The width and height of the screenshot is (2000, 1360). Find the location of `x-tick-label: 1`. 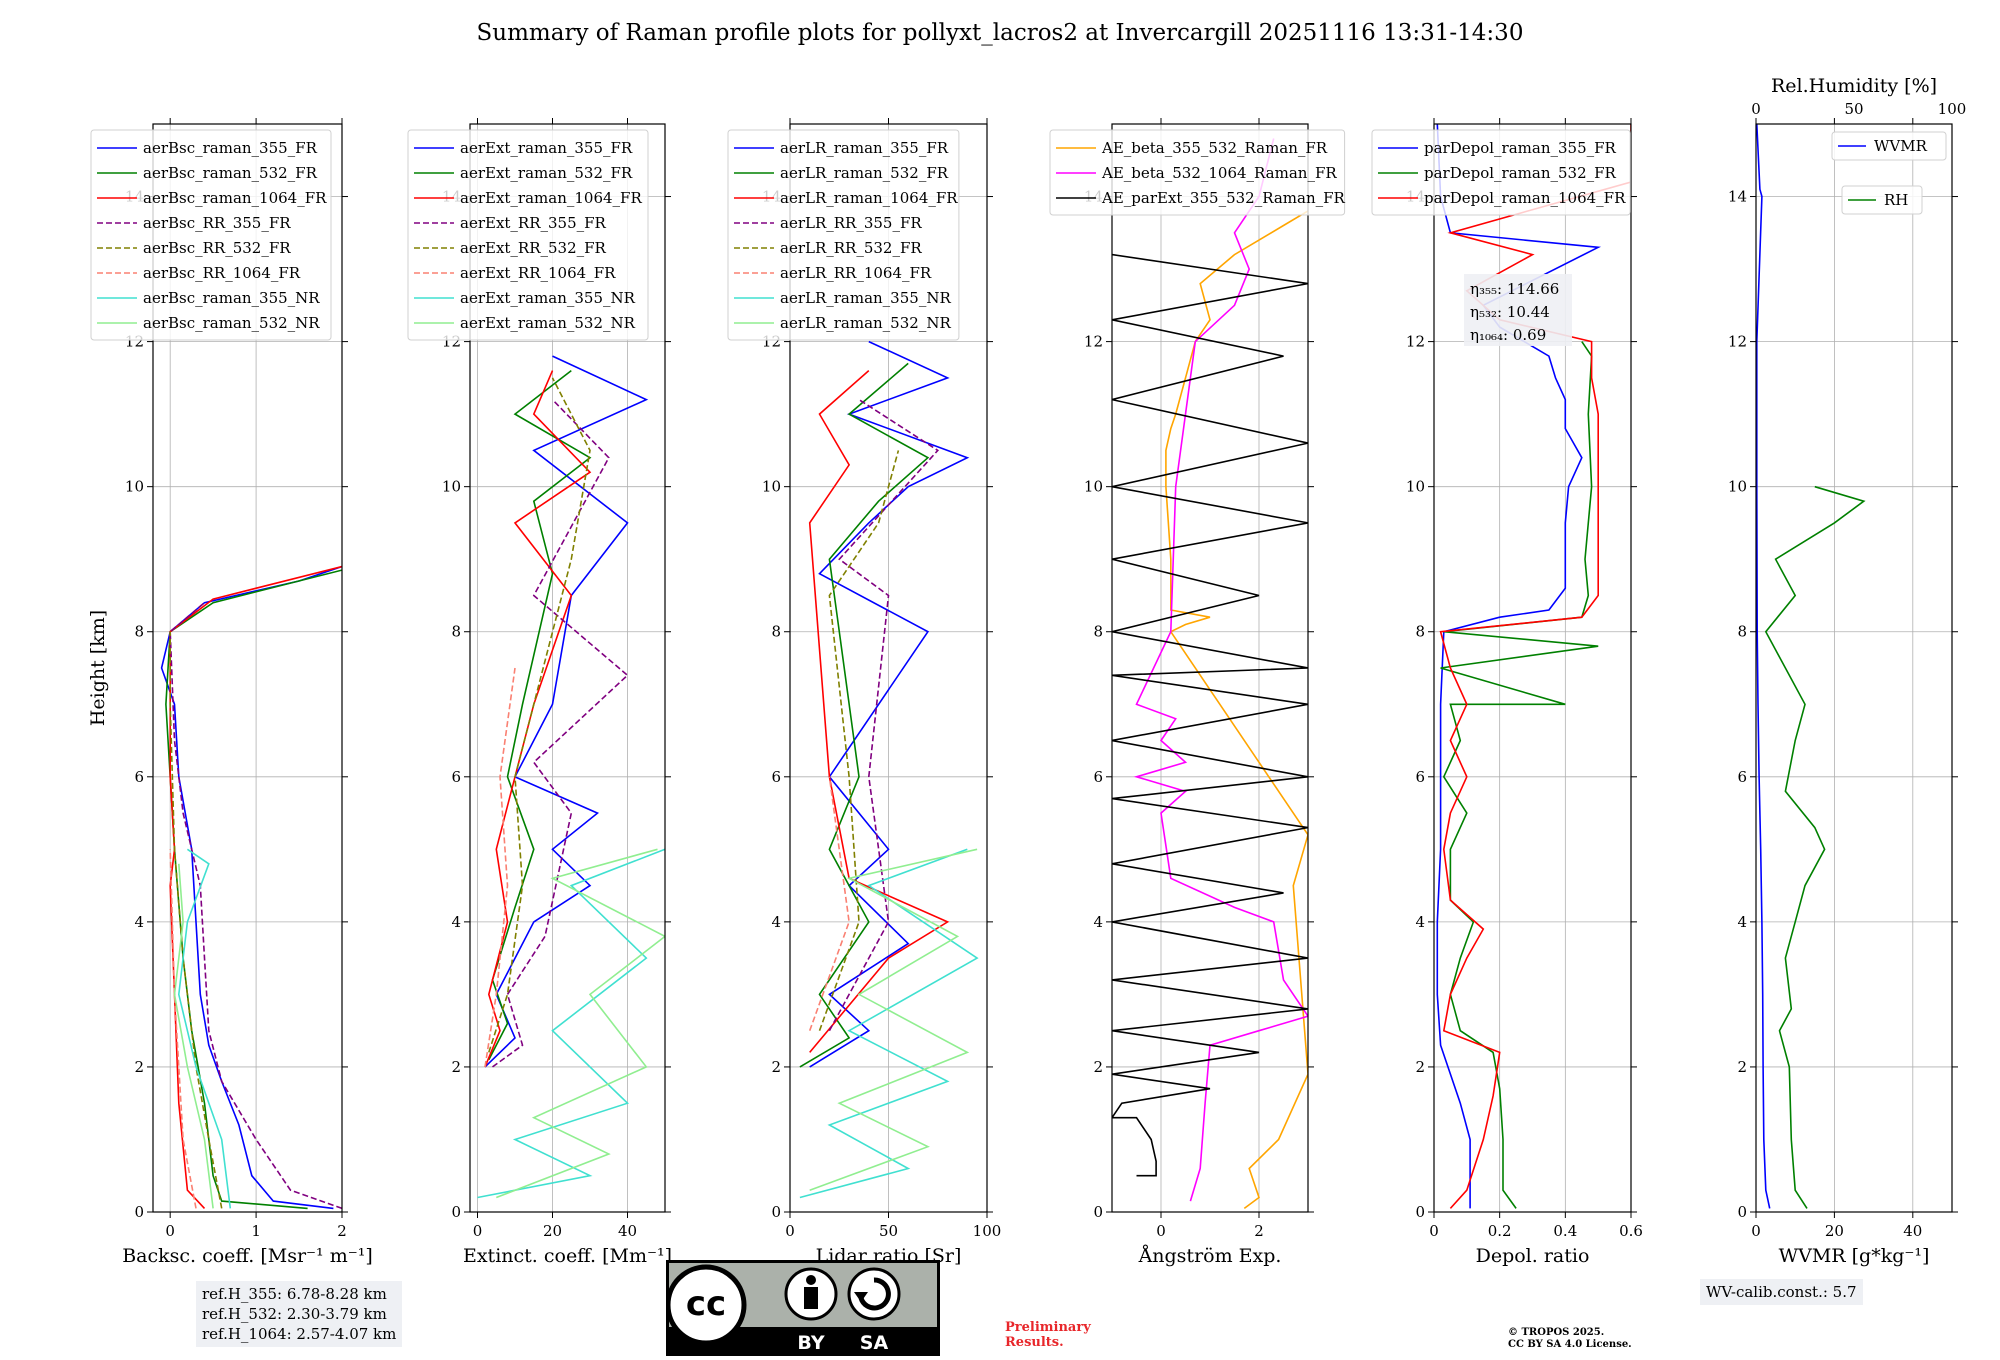

x-tick-label: 1 is located at coordinates (256, 1231).